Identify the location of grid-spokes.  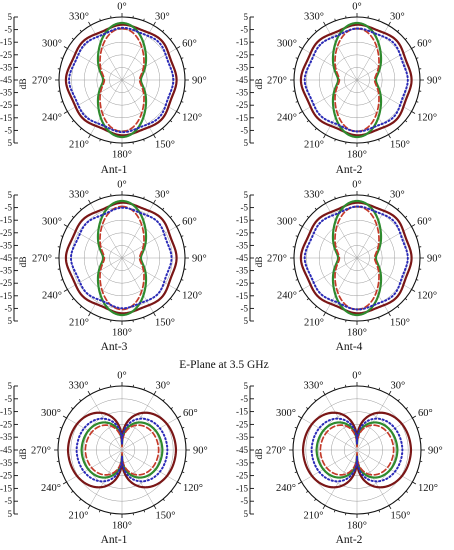
(122, 80).